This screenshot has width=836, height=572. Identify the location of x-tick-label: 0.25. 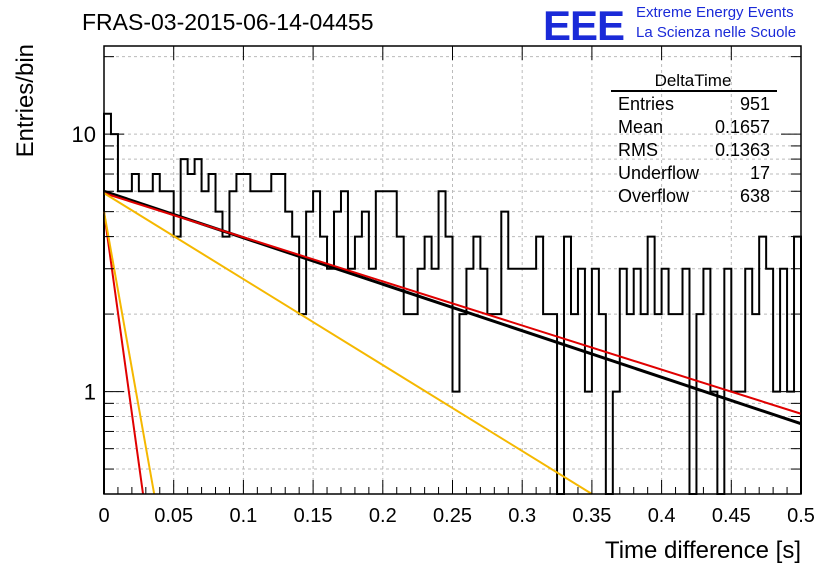
(452, 516).